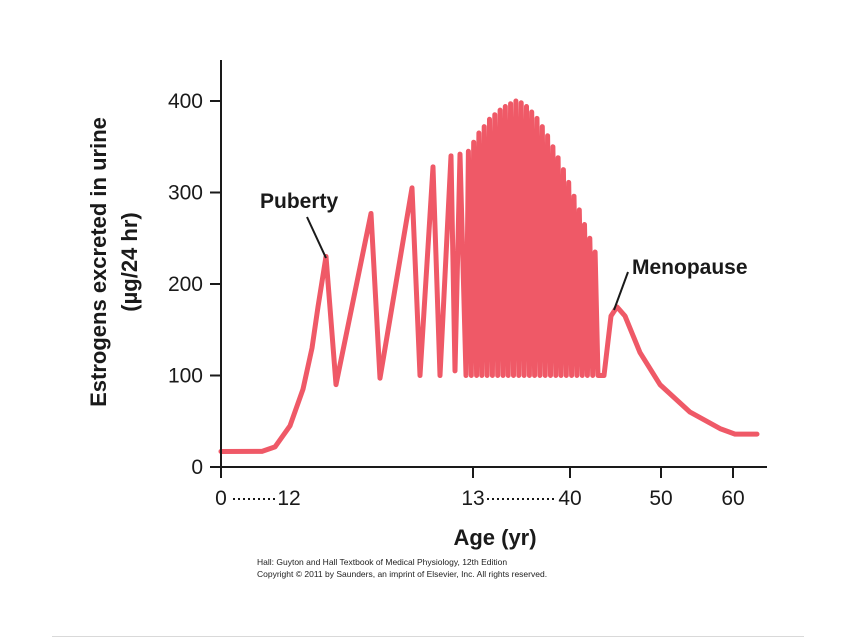 The height and width of the screenshot is (644, 859). Describe the element at coordinates (288, 498) in the screenshot. I see `x-tick-label: 12` at that location.